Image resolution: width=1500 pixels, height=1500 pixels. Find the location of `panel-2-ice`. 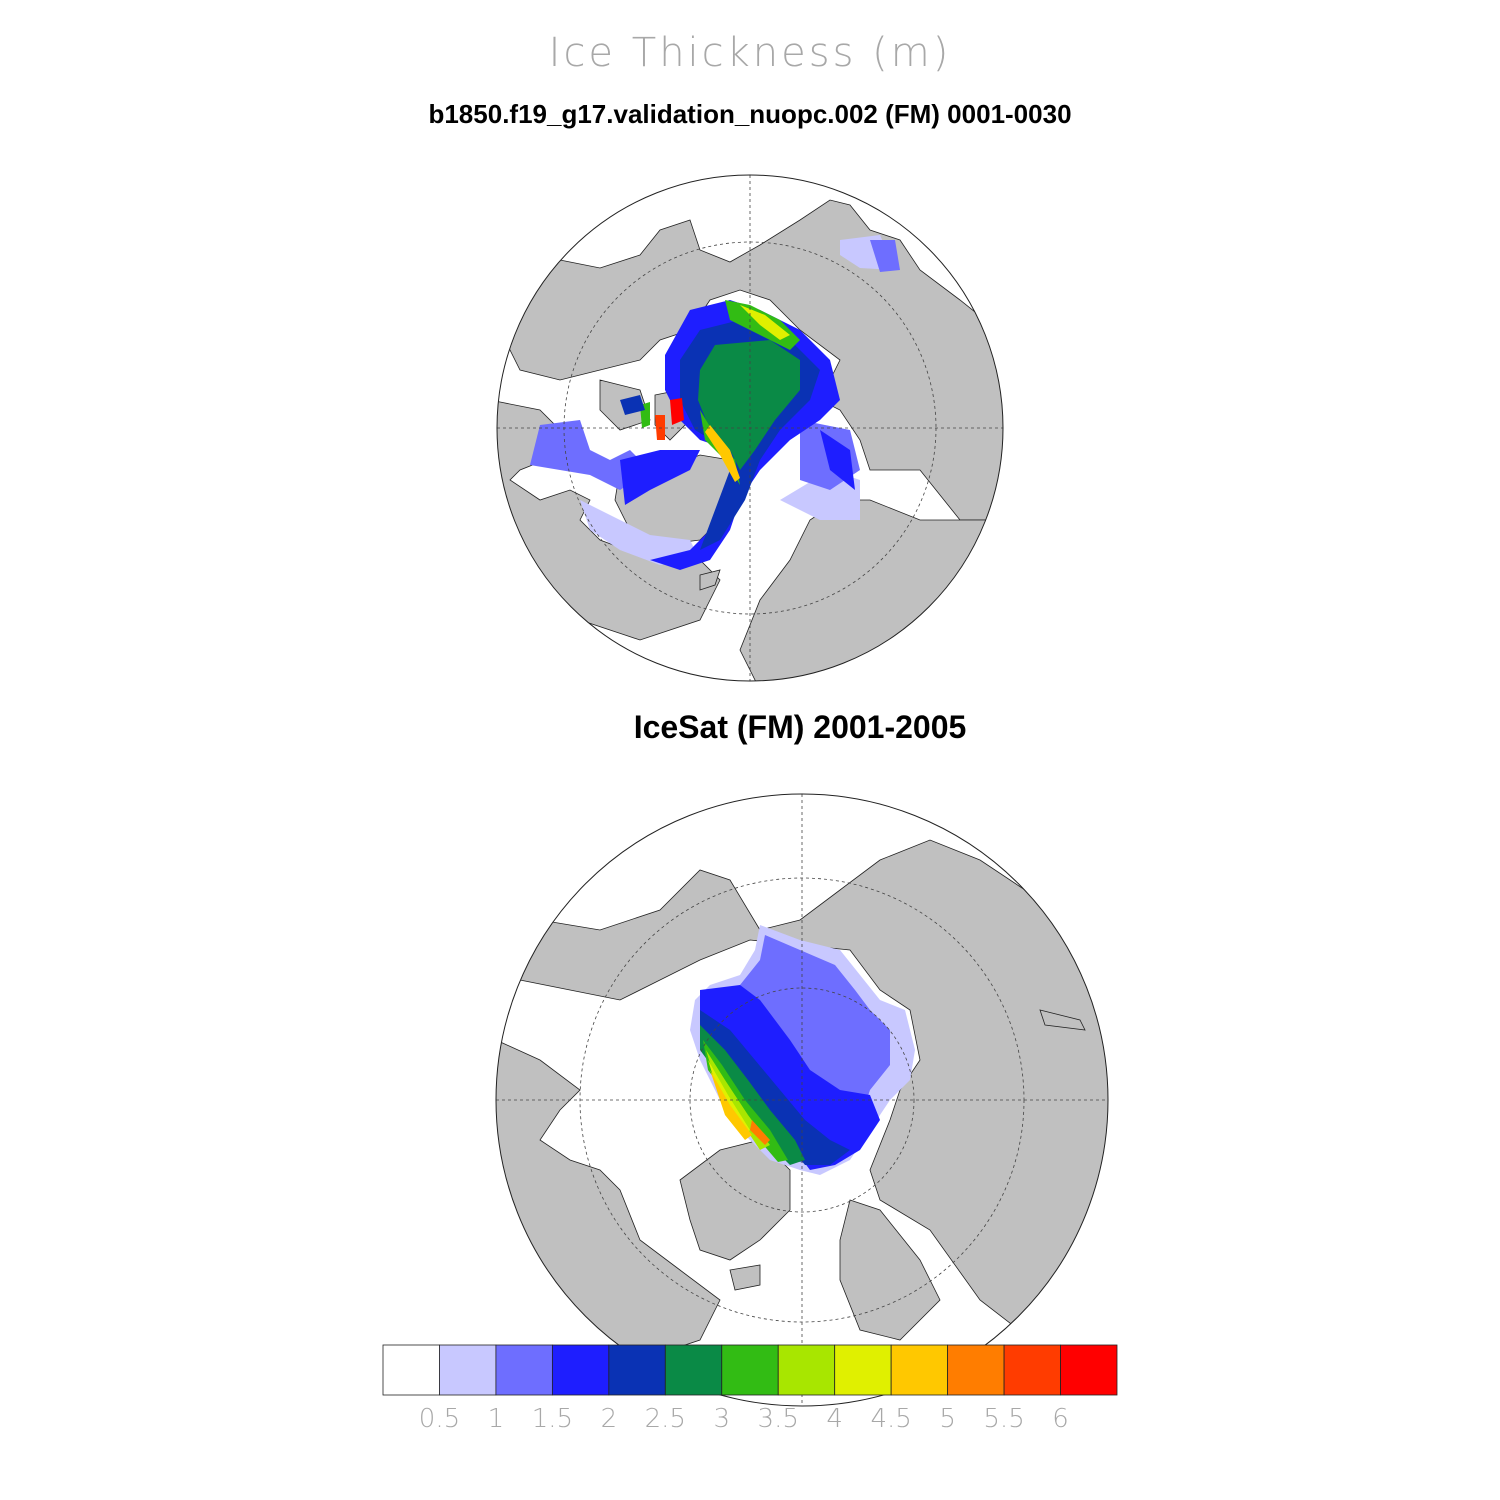

panel-2-ice is located at coordinates (802, 1050).